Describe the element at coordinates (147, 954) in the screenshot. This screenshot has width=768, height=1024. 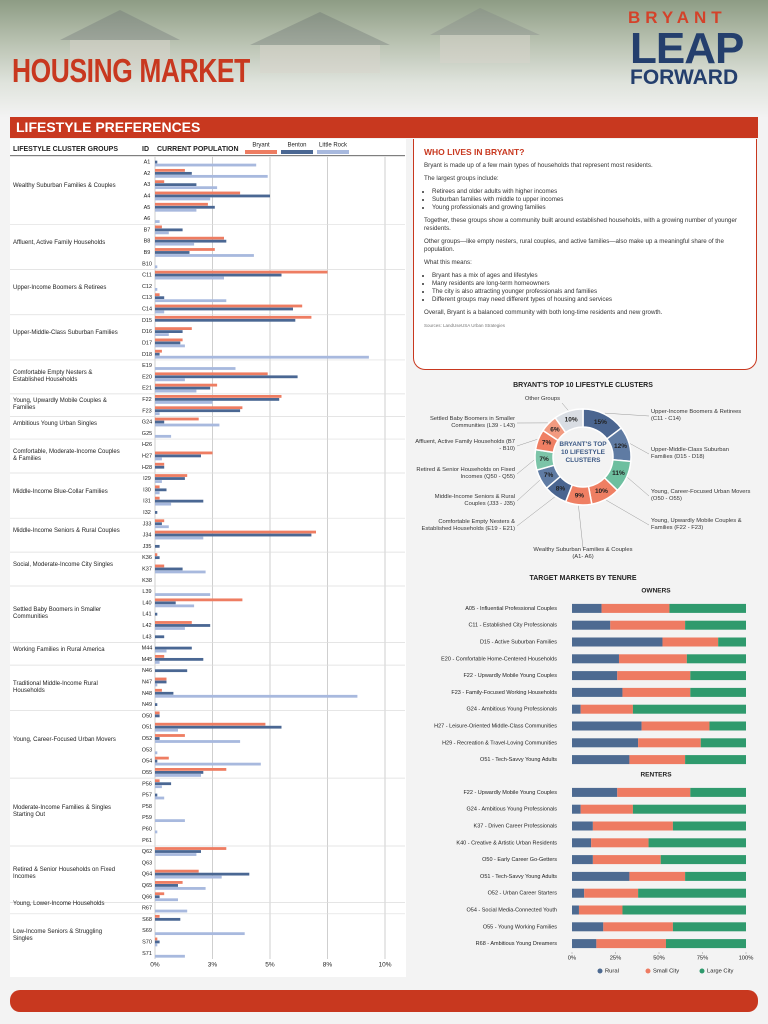
I see `row-id: S71` at that location.